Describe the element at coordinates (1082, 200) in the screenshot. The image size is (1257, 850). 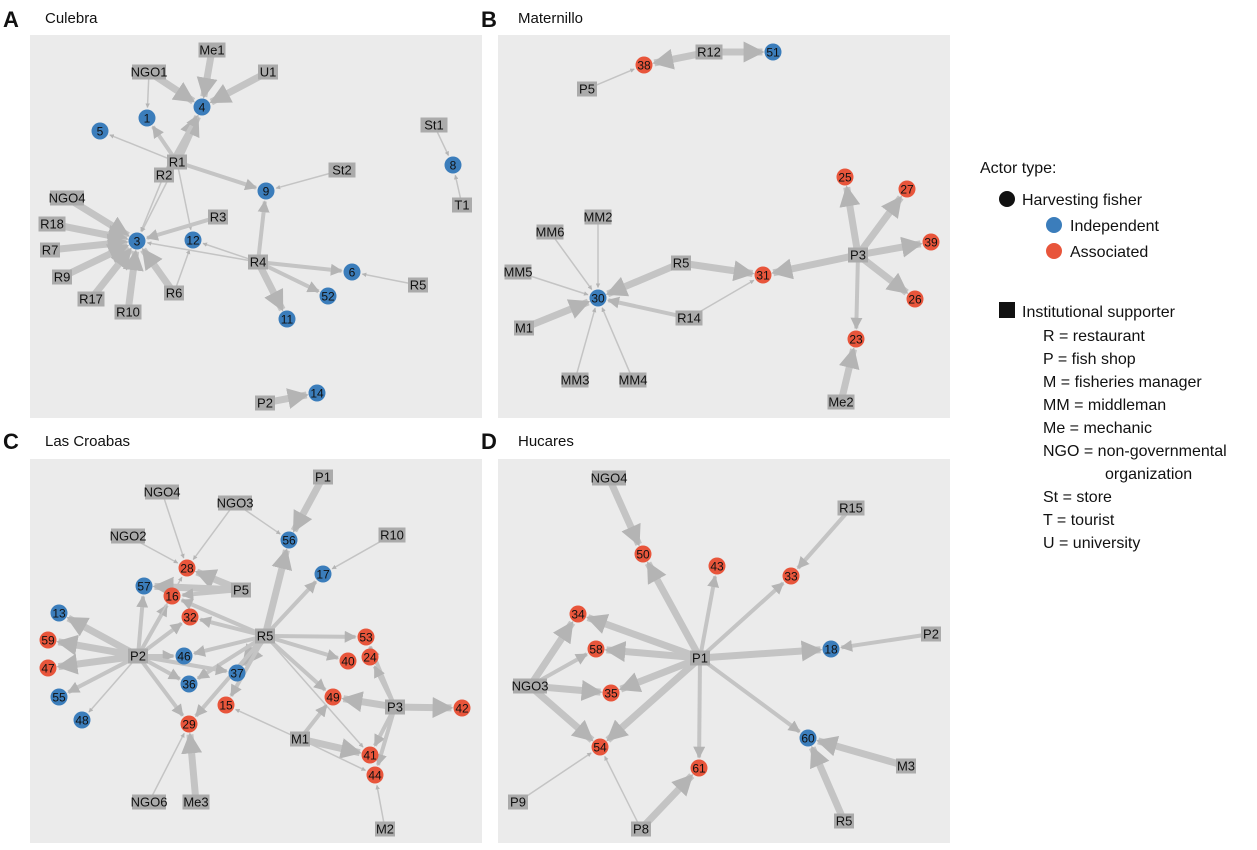
I see `legend-fisher-label: Harvesting fisher` at that location.